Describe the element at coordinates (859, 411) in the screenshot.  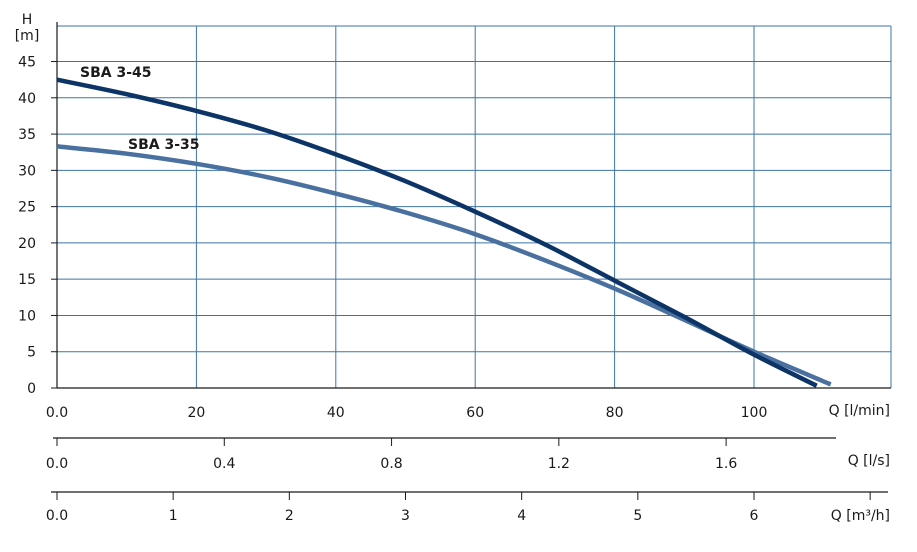
I see `x-axis-label-lpm: Q [l/min]` at that location.